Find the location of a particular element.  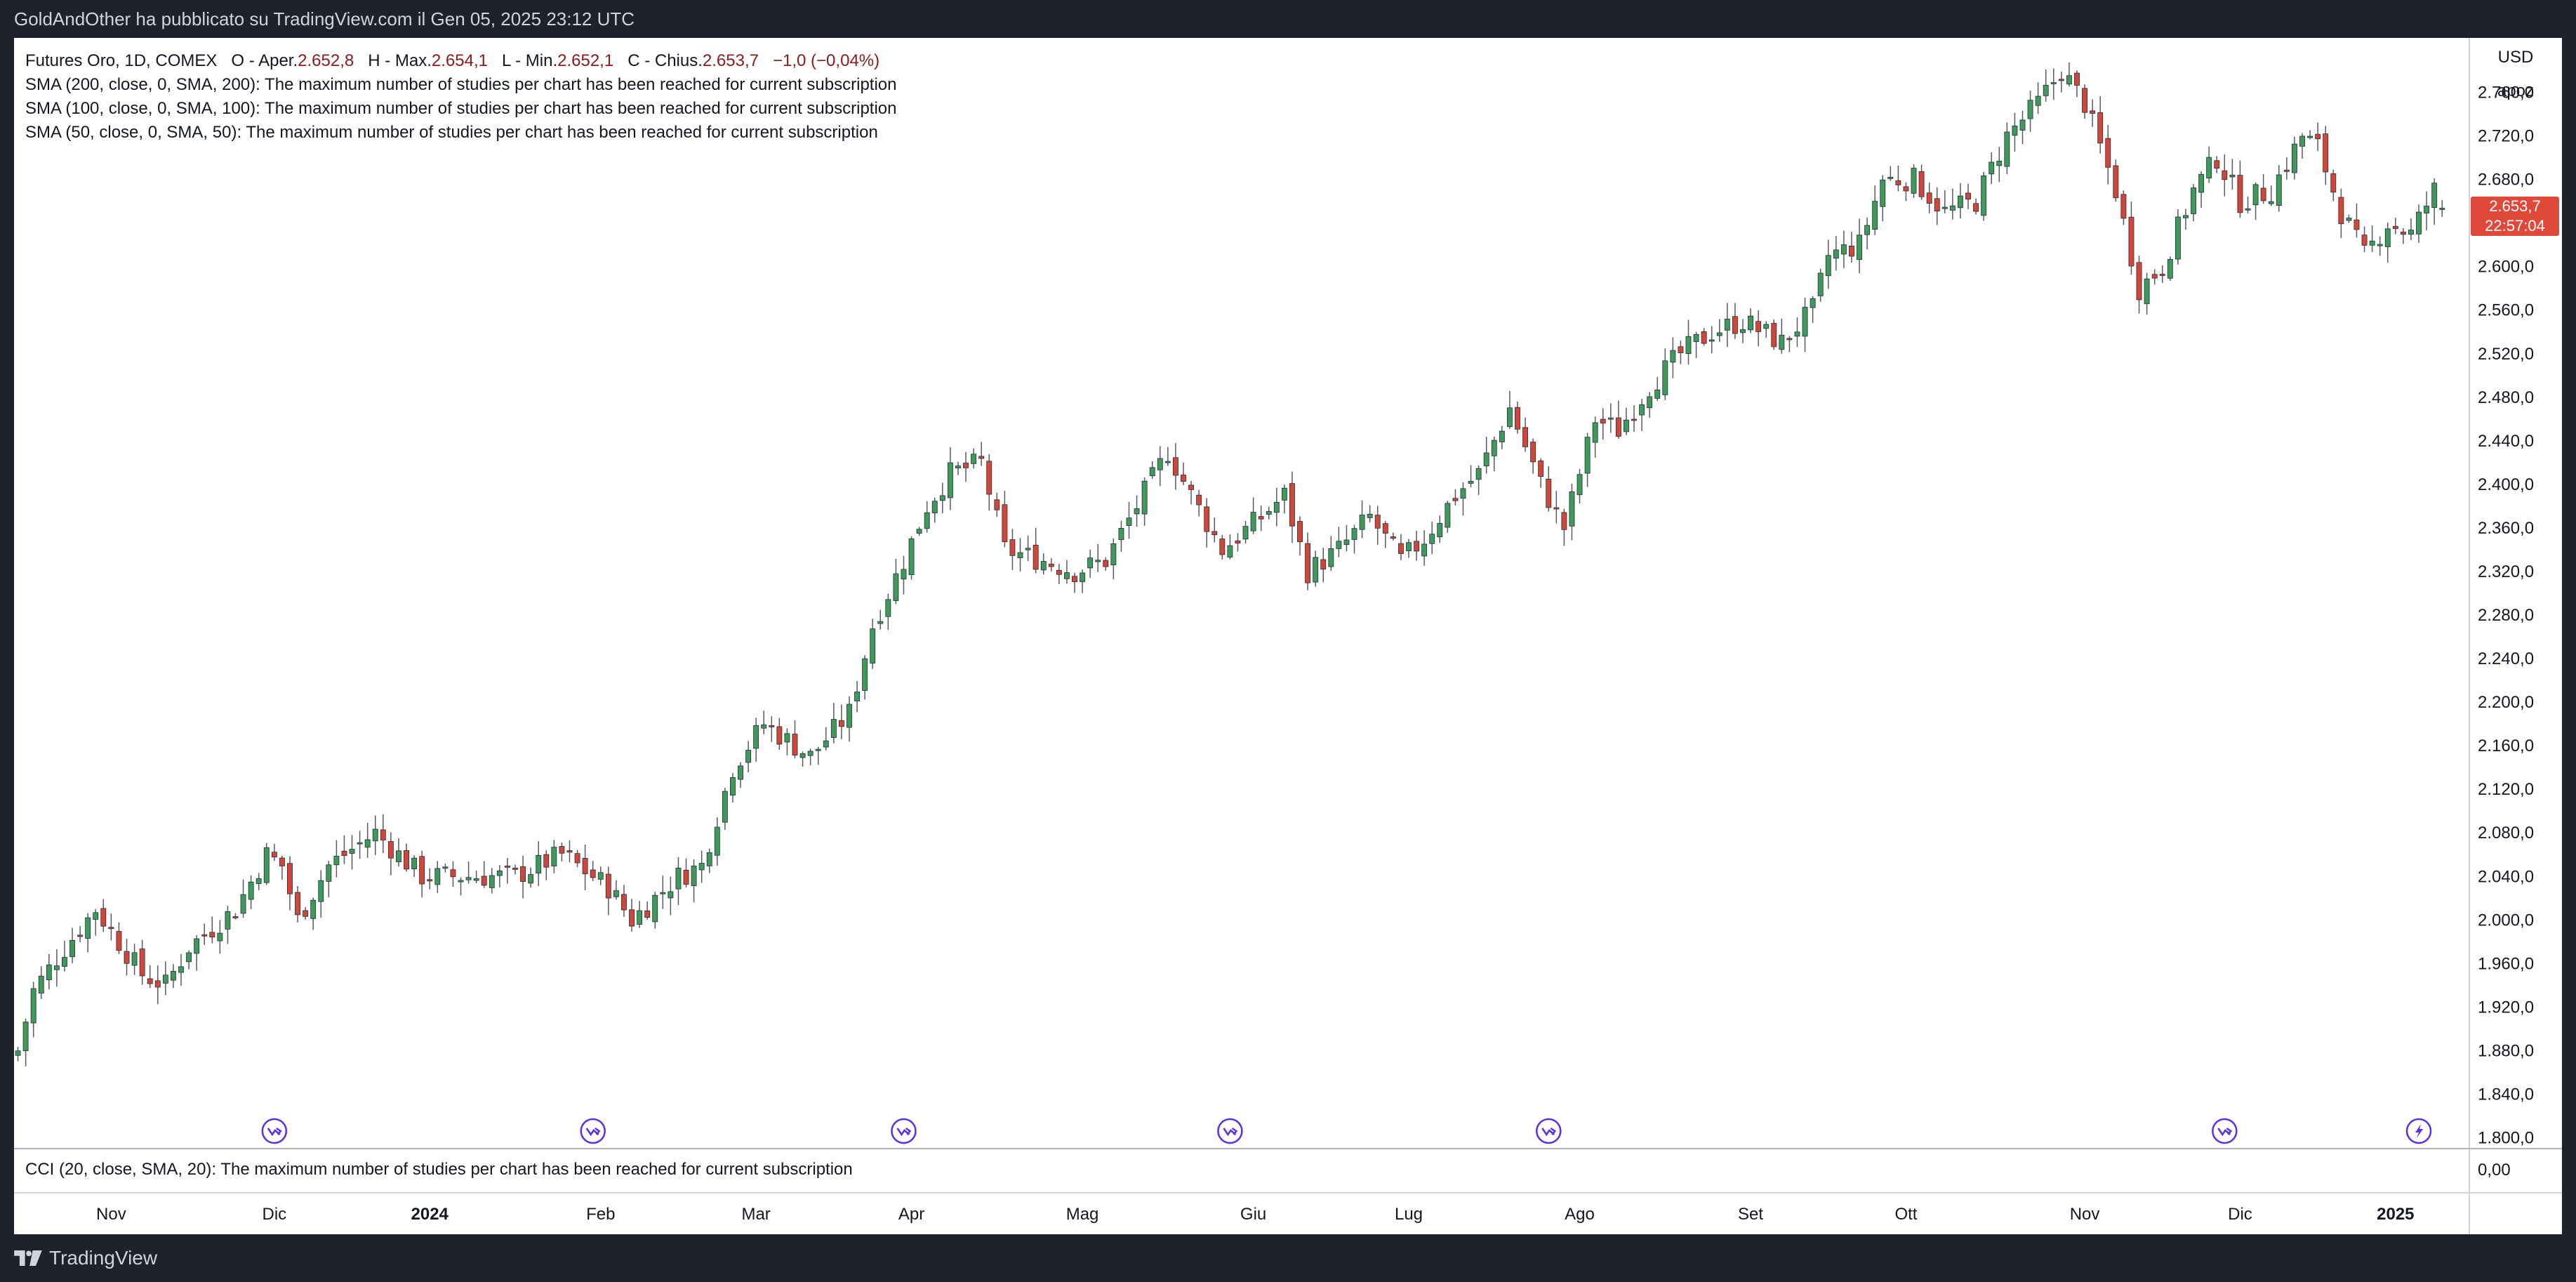

change-value: −1,0 (−0,04%) is located at coordinates (826, 60).